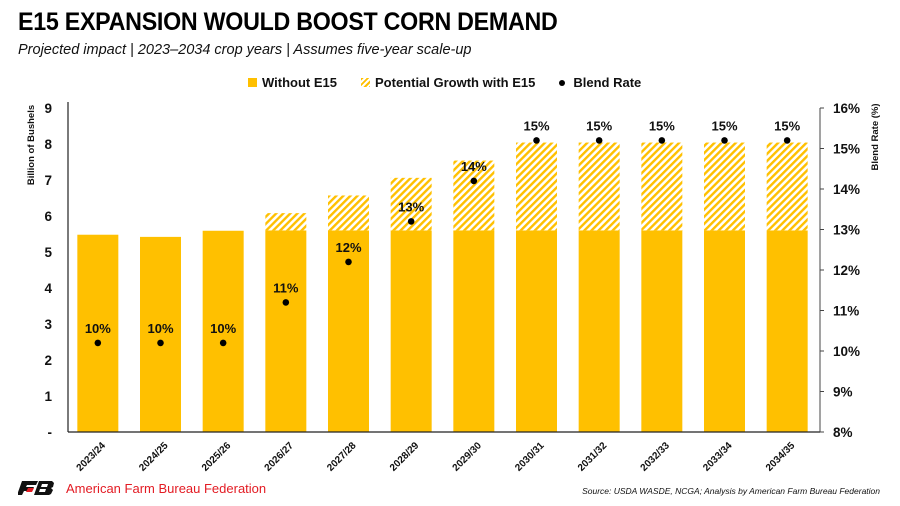  What do you see at coordinates (48, 252) in the screenshot?
I see `y-tick-label: 5` at bounding box center [48, 252].